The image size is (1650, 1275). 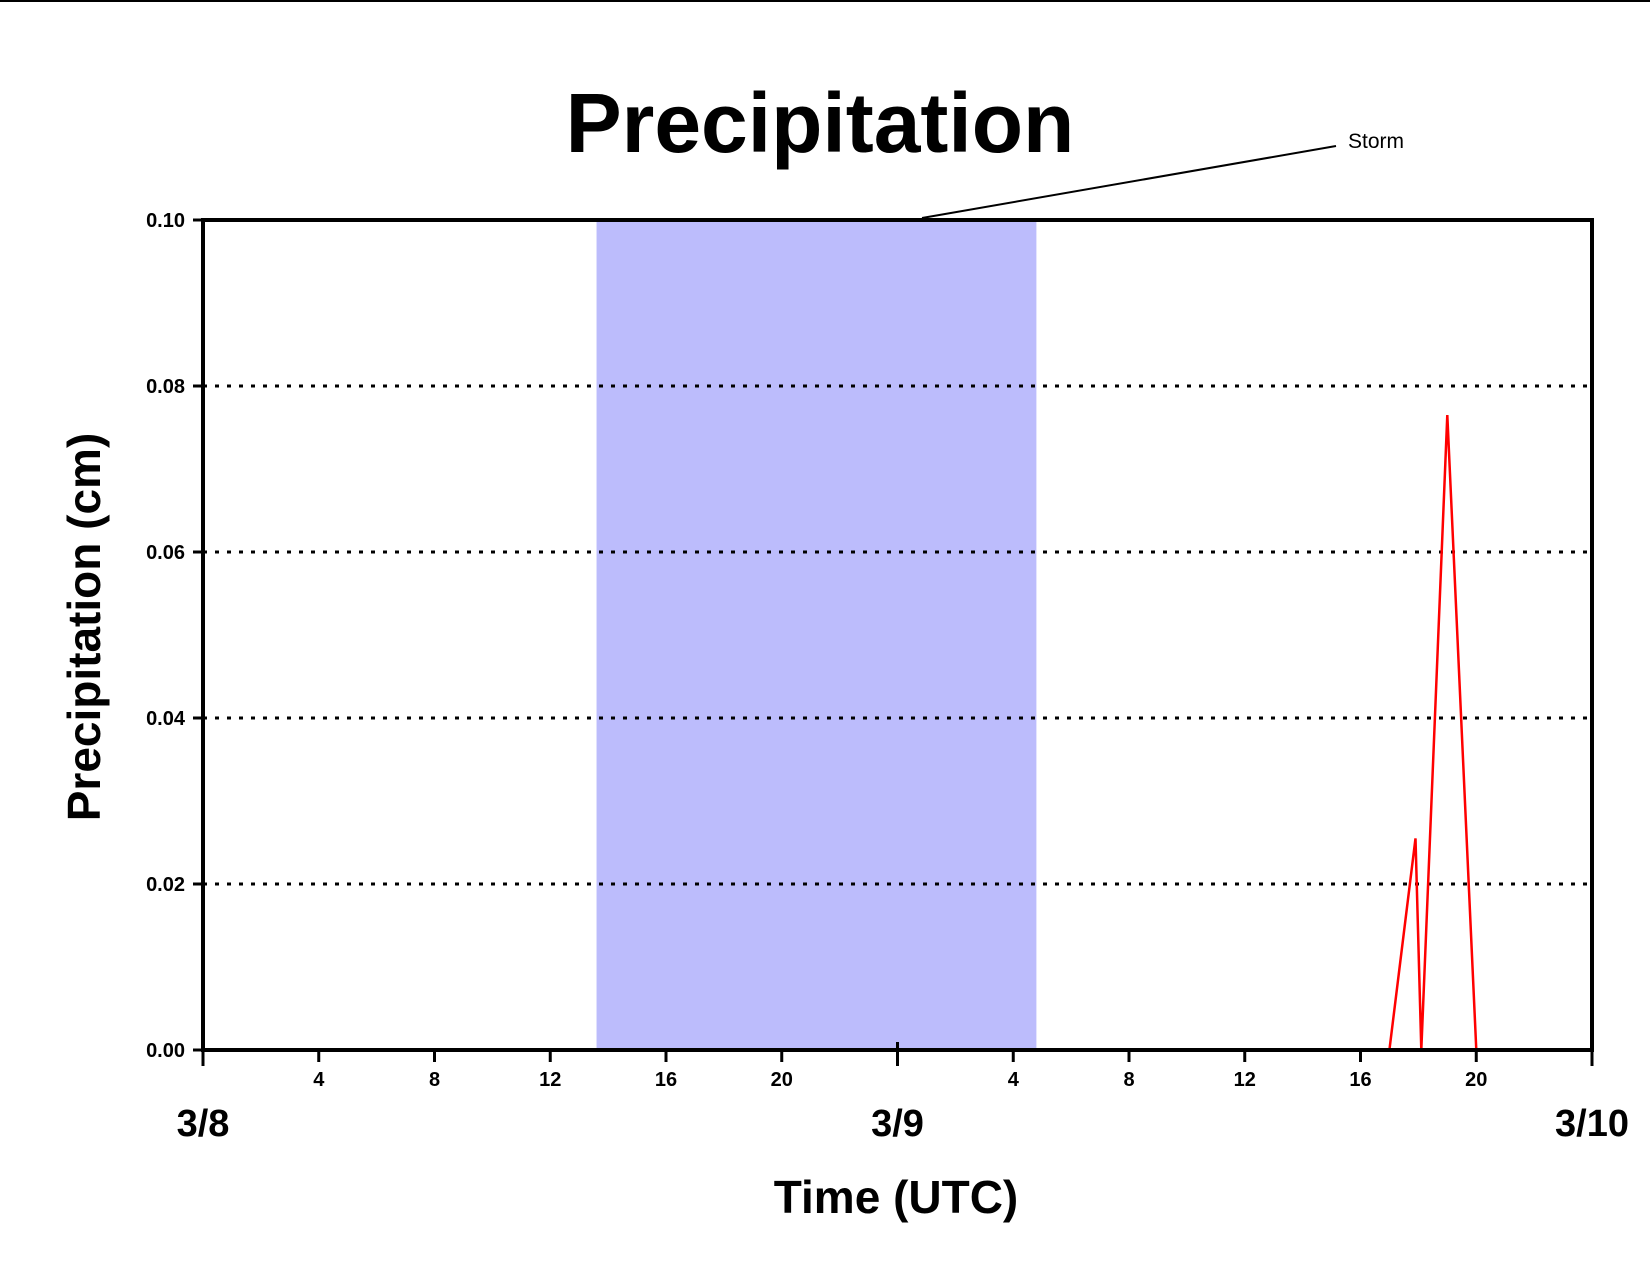 I want to click on y-tick-label: 0.06, so click(x=165, y=553).